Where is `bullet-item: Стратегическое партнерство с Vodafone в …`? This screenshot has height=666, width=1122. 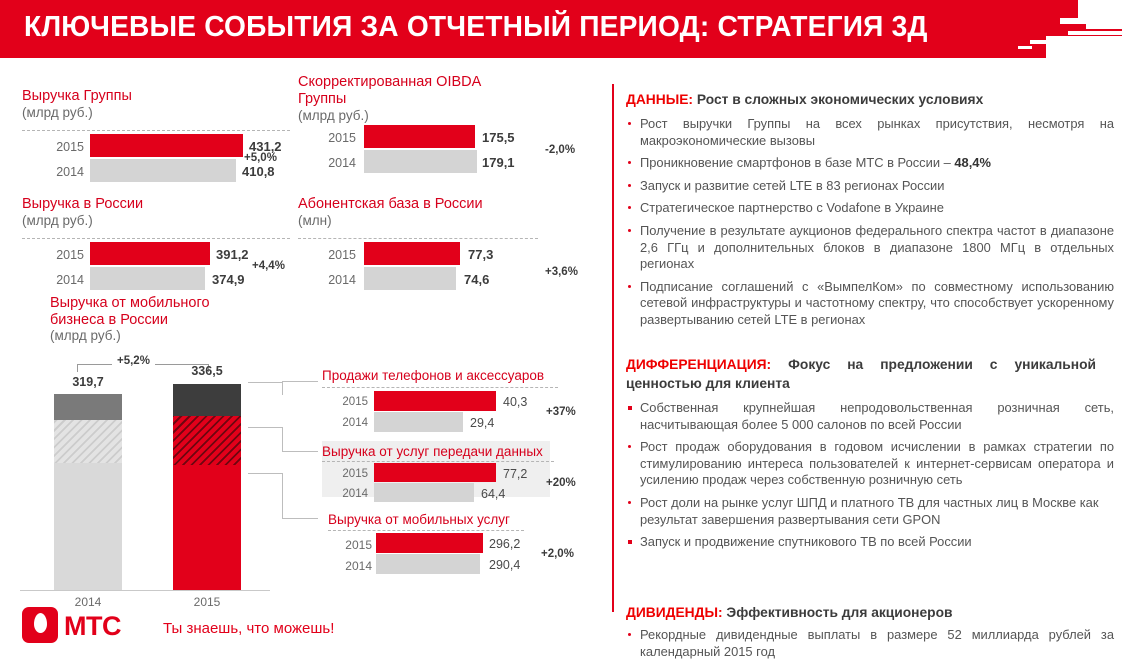 bullet-item: Стратегическое партнерство с Vodafone в … is located at coordinates (870, 208).